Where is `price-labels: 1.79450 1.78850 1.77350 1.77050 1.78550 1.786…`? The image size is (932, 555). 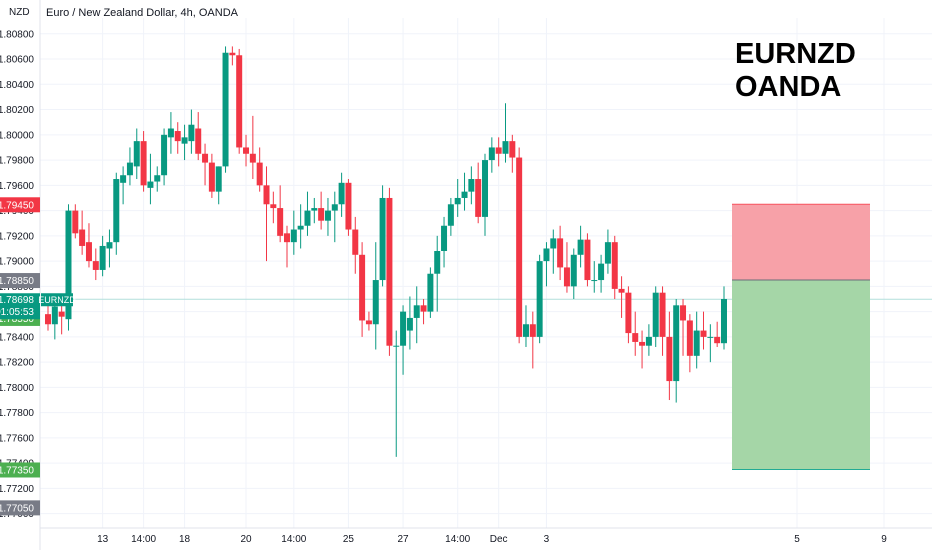 price-labels: 1.79450 1.78850 1.77350 1.77050 1.78550 1.786… is located at coordinates (38, 356).